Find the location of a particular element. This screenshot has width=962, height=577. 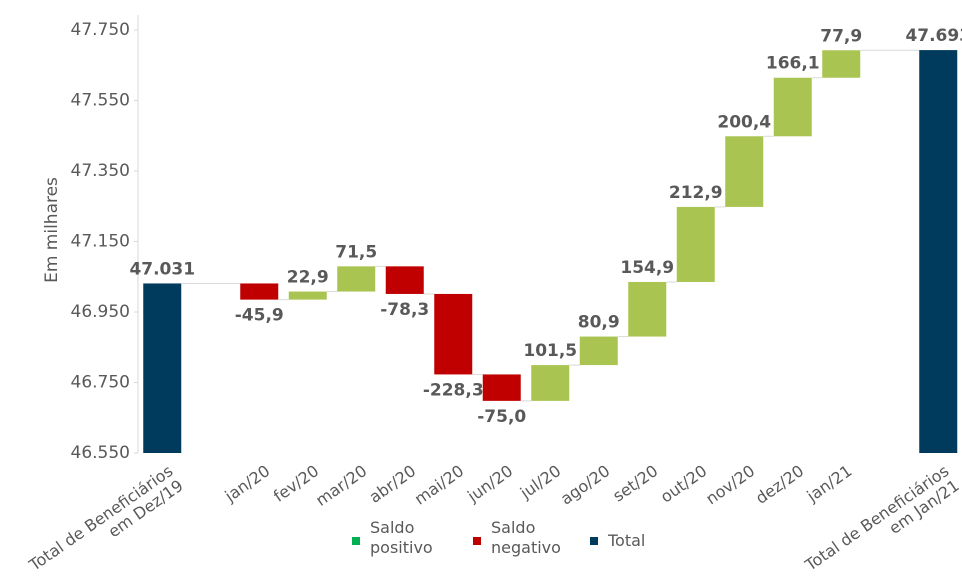

data-label: -78,3 is located at coordinates (404, 310).